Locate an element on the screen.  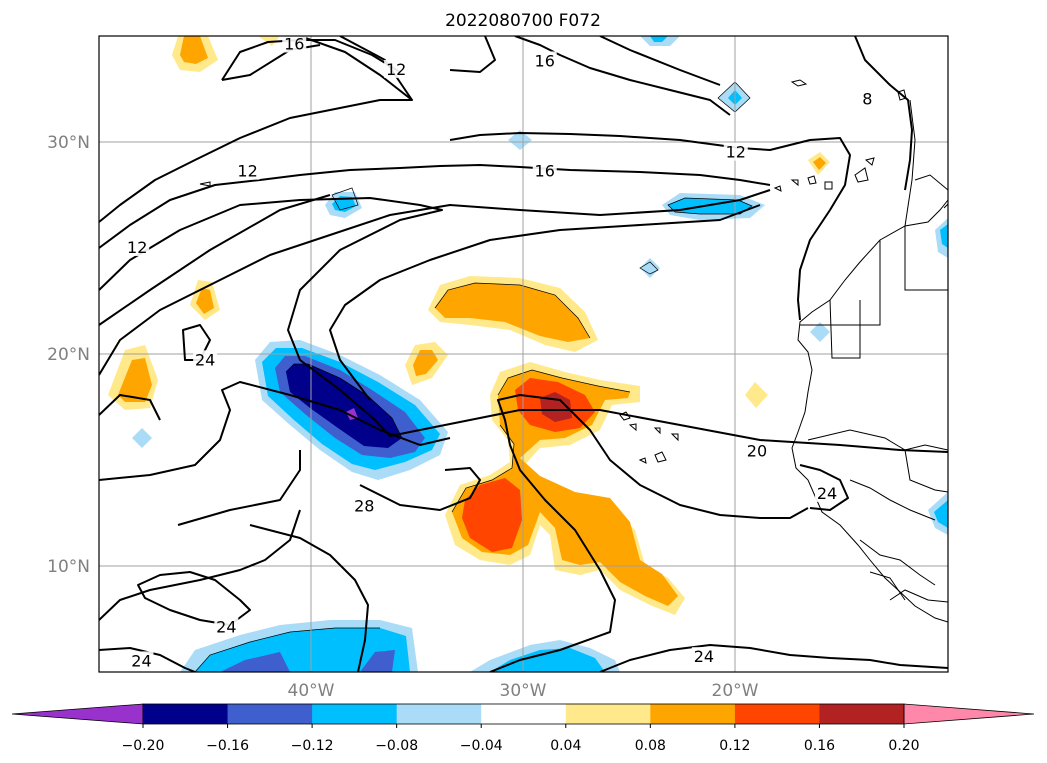
lon-label: 30°W is located at coordinates (523, 691).